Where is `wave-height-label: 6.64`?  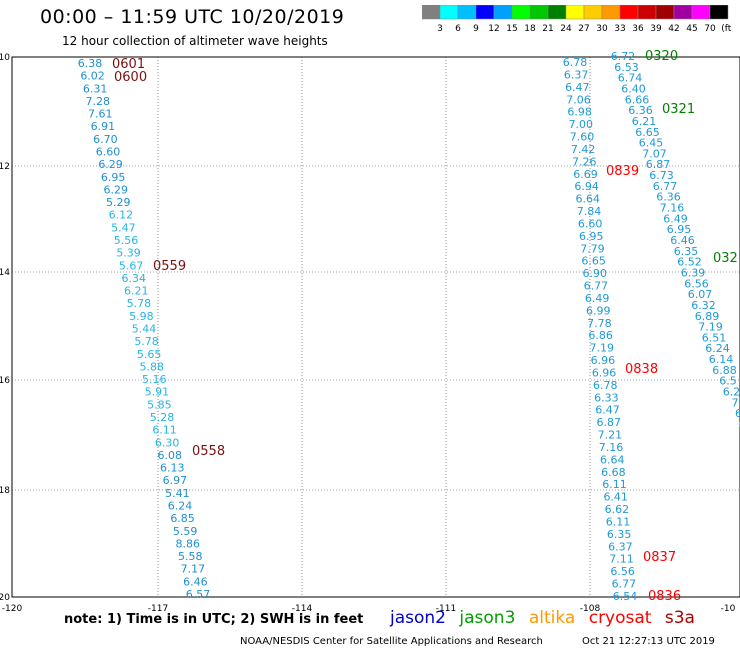 wave-height-label: 6.64 is located at coordinates (612, 459).